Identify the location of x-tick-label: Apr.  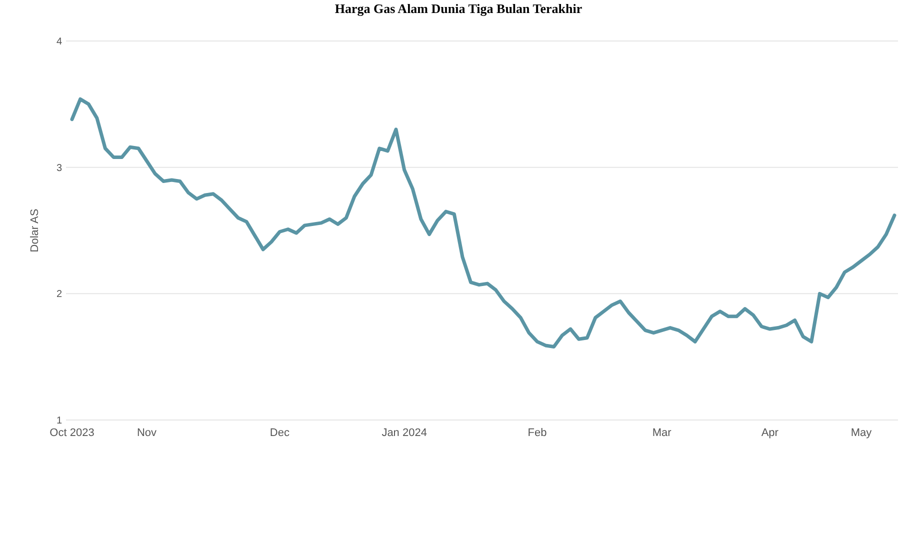
(770, 433).